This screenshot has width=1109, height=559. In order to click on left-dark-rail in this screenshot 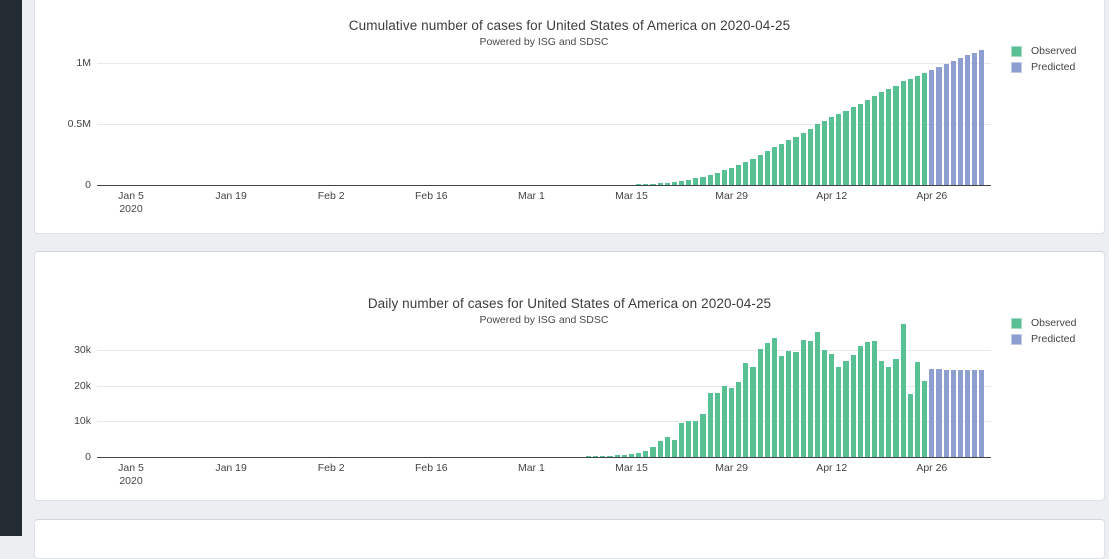, I will do `click(11, 268)`.